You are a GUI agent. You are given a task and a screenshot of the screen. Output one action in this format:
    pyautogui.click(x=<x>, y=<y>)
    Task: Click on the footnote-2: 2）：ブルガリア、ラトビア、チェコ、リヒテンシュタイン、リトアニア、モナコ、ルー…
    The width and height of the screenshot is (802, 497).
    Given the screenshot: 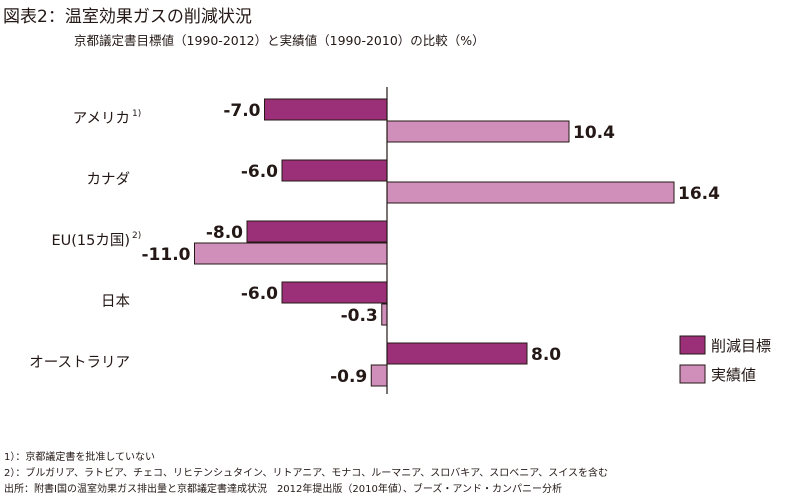 What is the action you would take?
    pyautogui.click(x=306, y=473)
    